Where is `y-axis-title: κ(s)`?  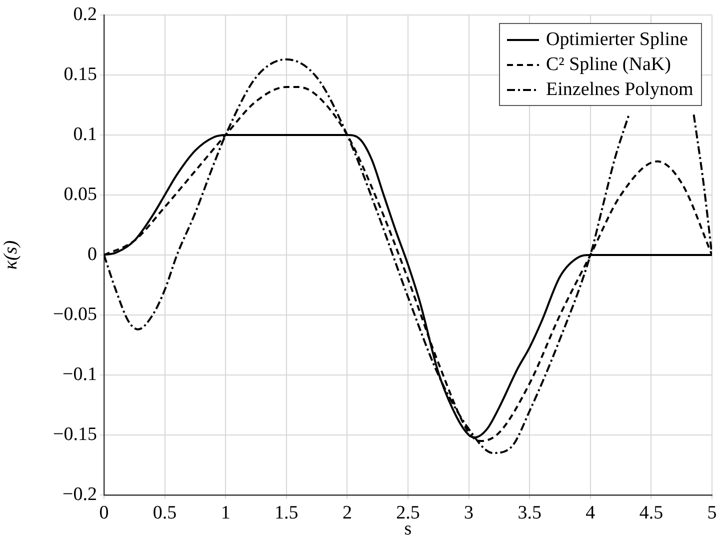
y-axis-title: κ(s) is located at coordinates (11, 255).